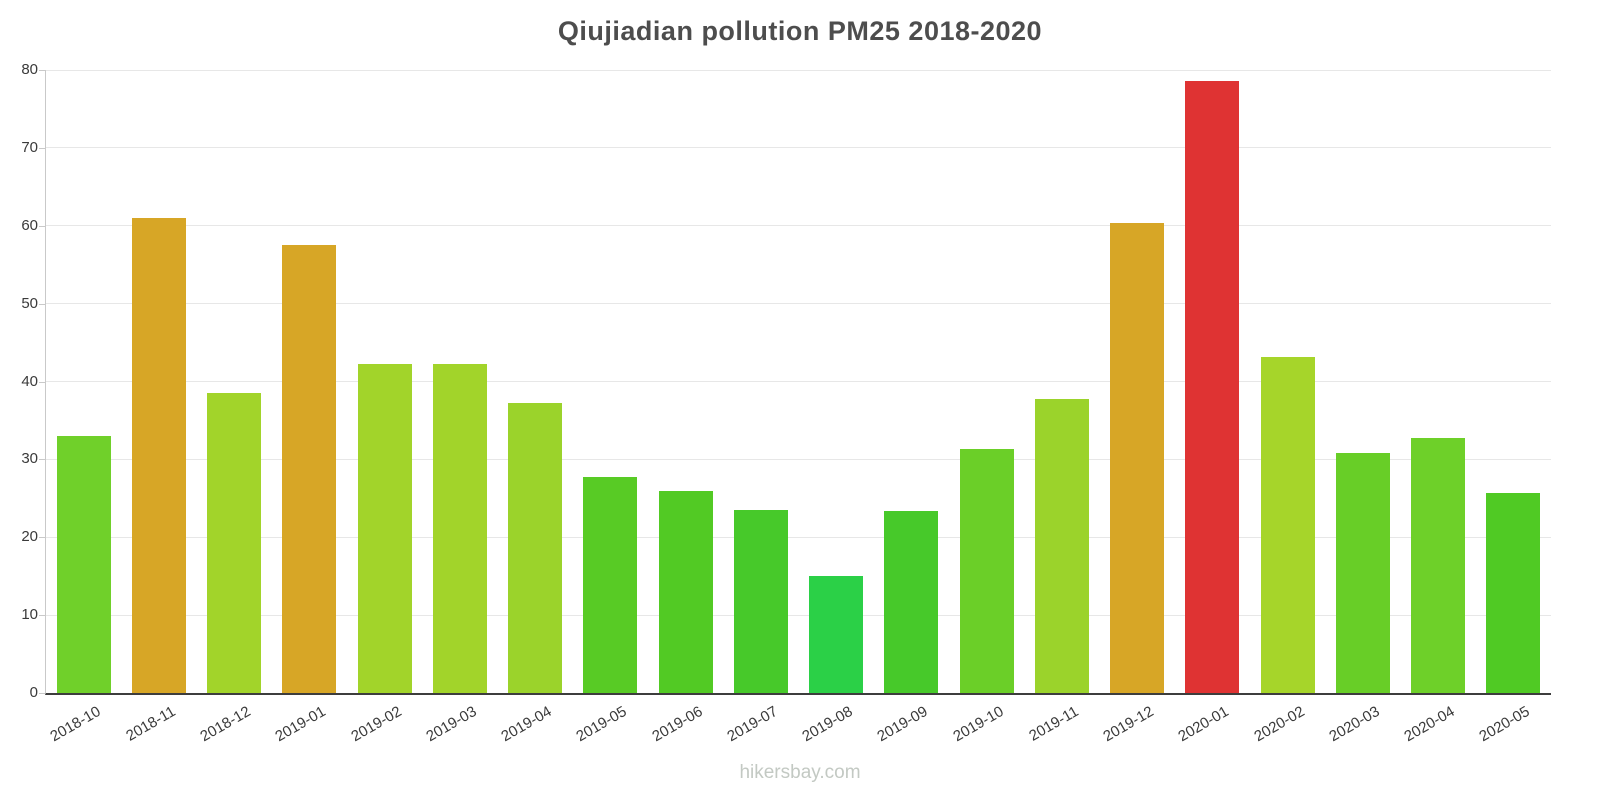 The width and height of the screenshot is (1600, 800). I want to click on x-tick-label-2019-04: 2019-04, so click(526, 724).